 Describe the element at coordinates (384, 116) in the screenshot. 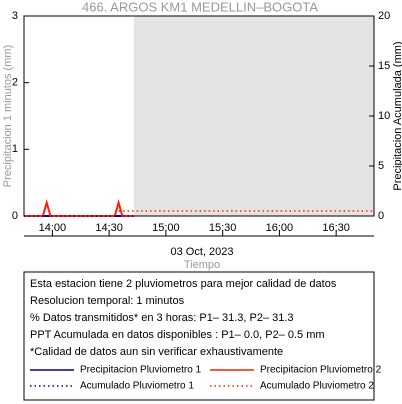

I see `y2-tick-label: 10` at that location.